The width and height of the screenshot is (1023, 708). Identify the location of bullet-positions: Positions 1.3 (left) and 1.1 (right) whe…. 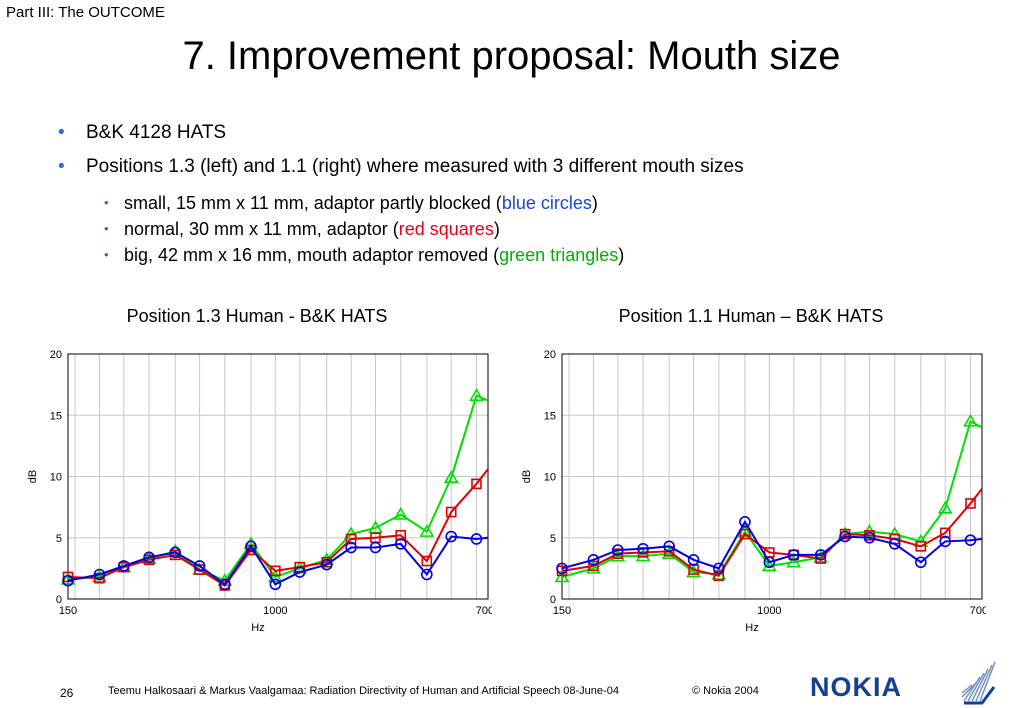
(401, 167).